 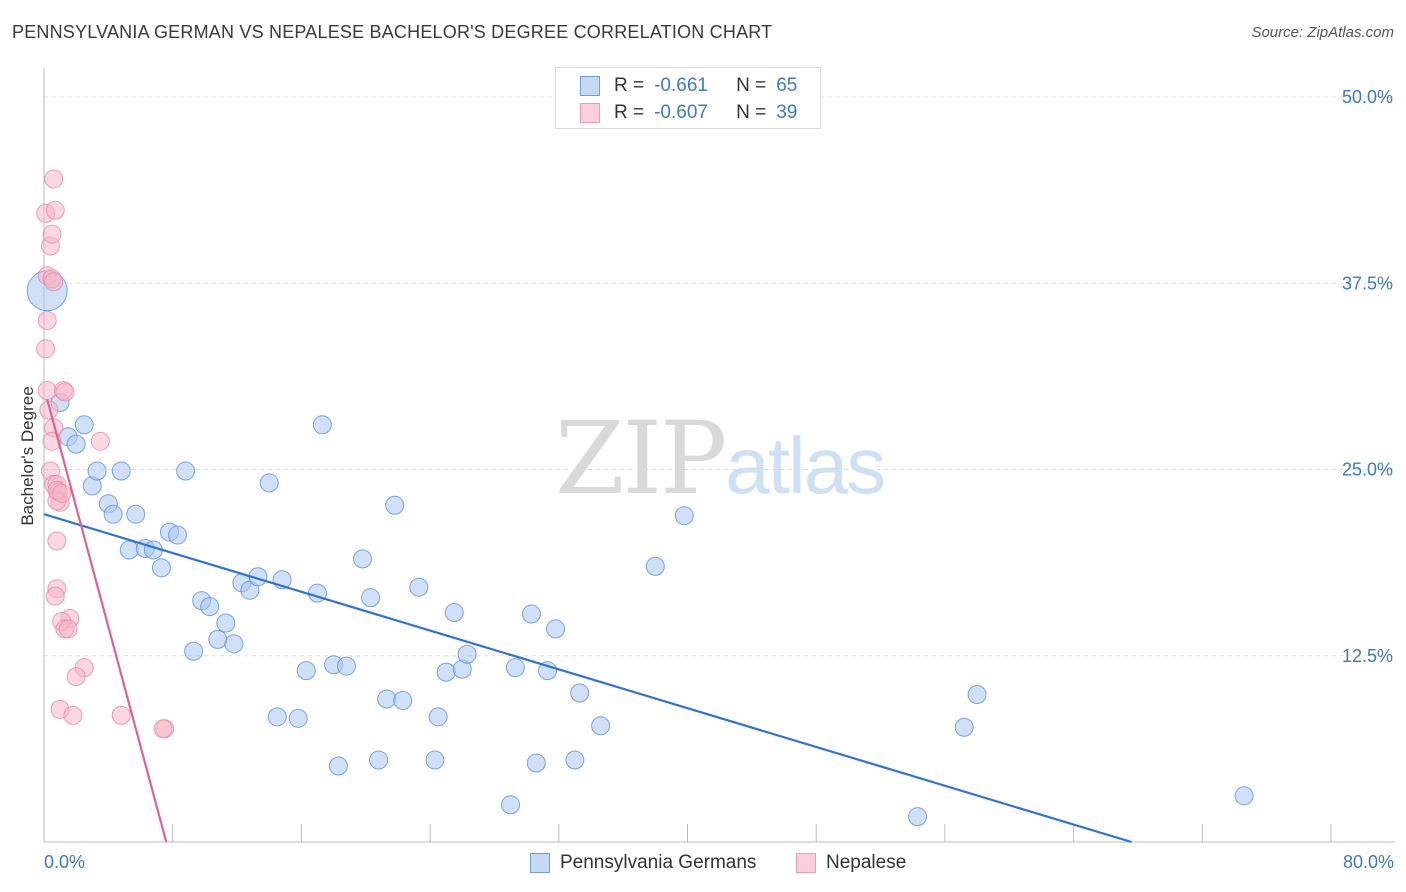 I want to click on legend-item-nepalese: Nepalese, so click(x=851, y=863).